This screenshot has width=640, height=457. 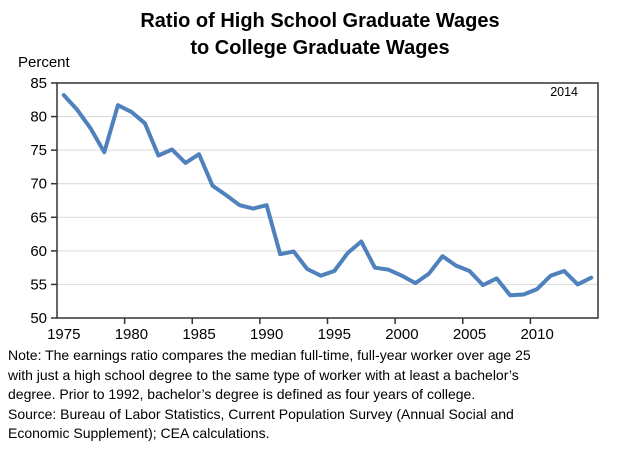 What do you see at coordinates (38, 217) in the screenshot?
I see `y-tick-label: 65` at bounding box center [38, 217].